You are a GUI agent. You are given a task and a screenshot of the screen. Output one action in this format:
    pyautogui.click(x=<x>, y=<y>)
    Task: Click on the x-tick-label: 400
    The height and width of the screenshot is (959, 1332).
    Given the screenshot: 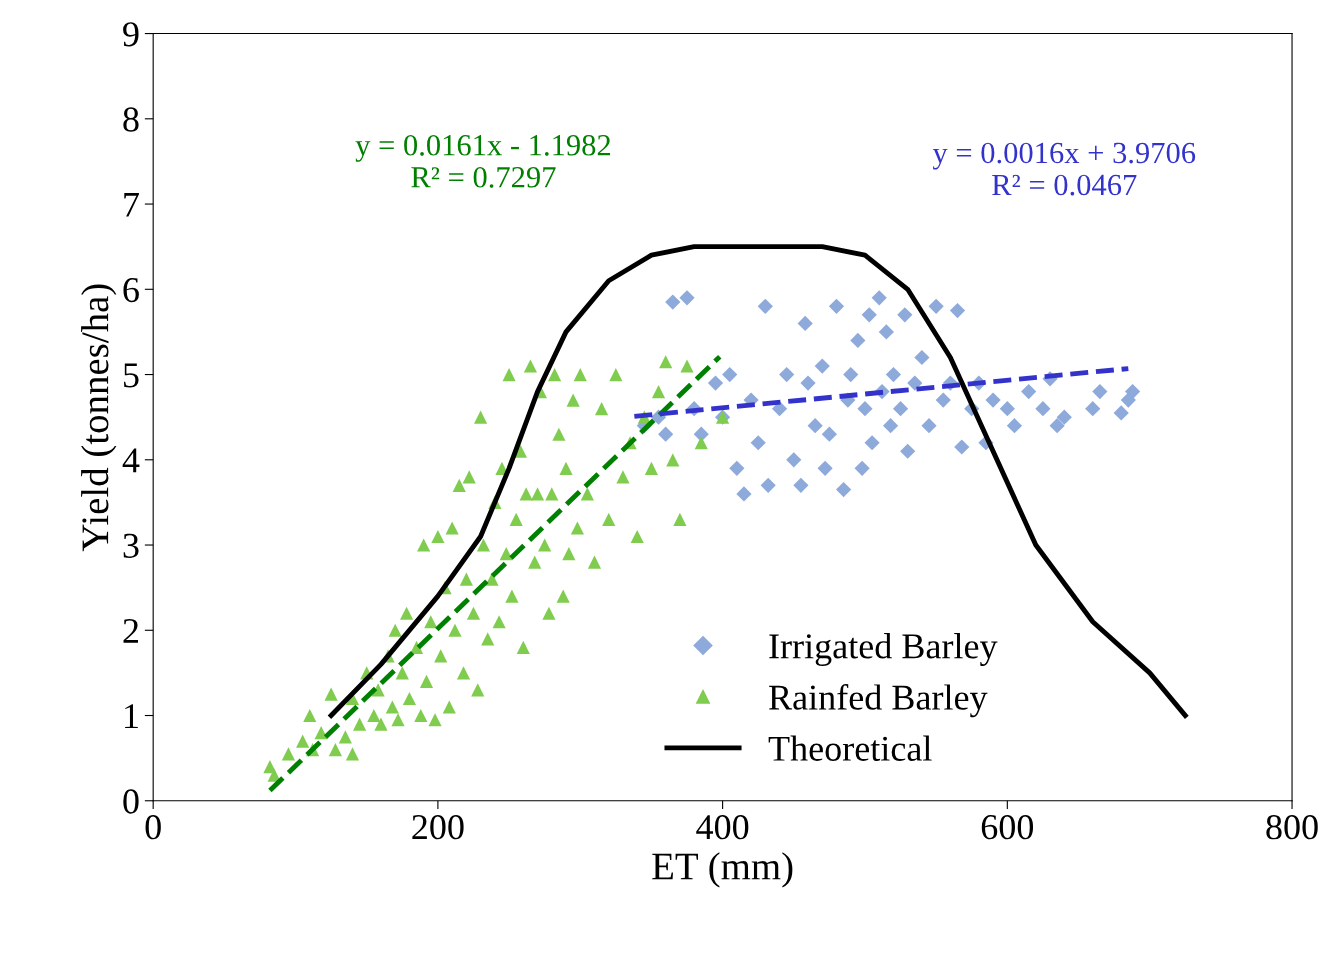 What is the action you would take?
    pyautogui.click(x=722, y=827)
    